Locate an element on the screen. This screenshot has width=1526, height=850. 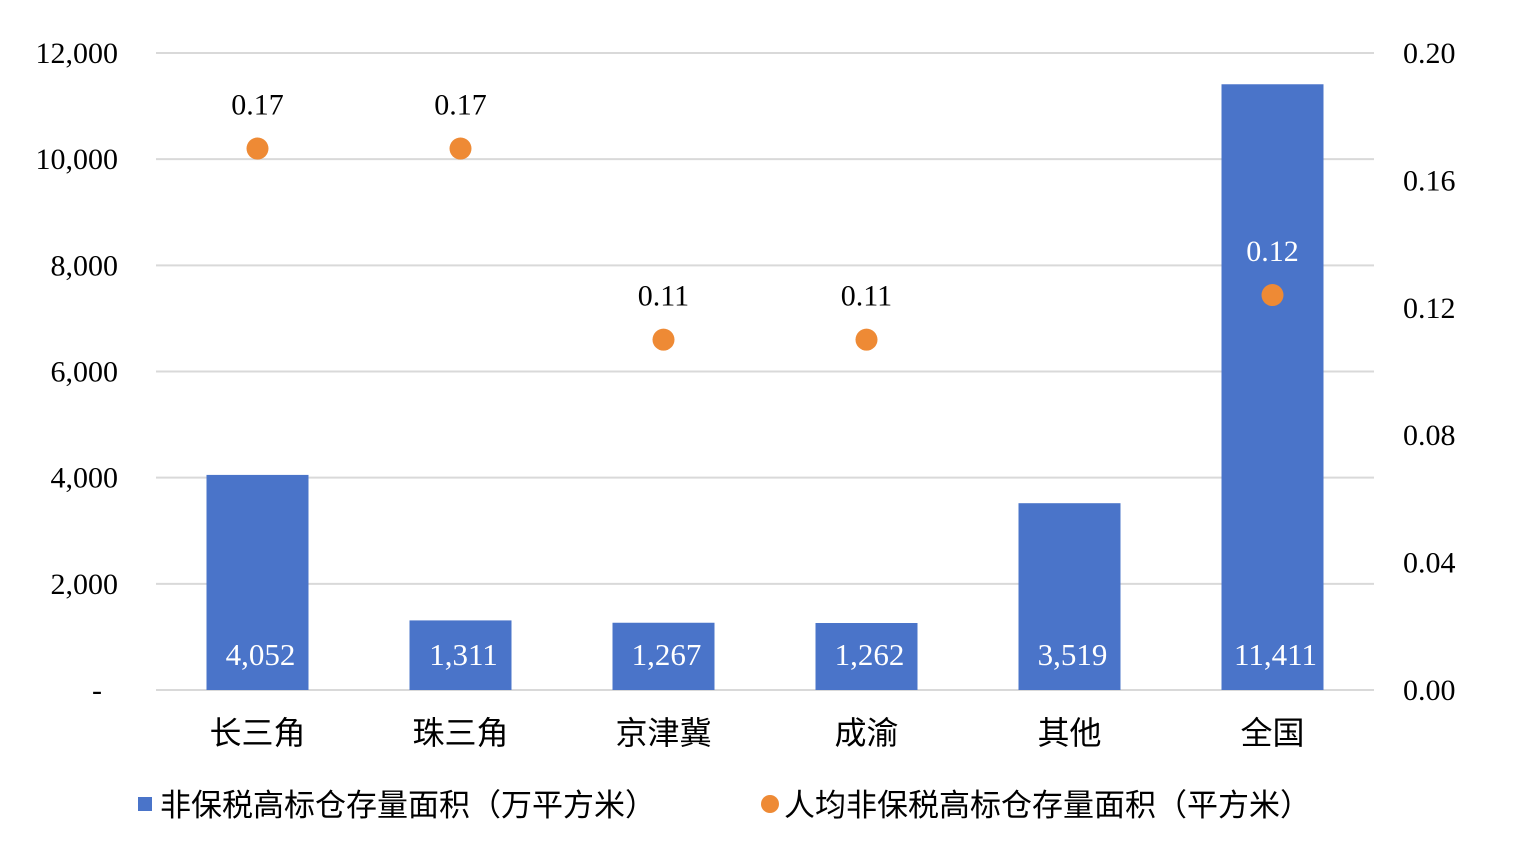
right-tick-label: 0.20 is located at coordinates (1429, 53).